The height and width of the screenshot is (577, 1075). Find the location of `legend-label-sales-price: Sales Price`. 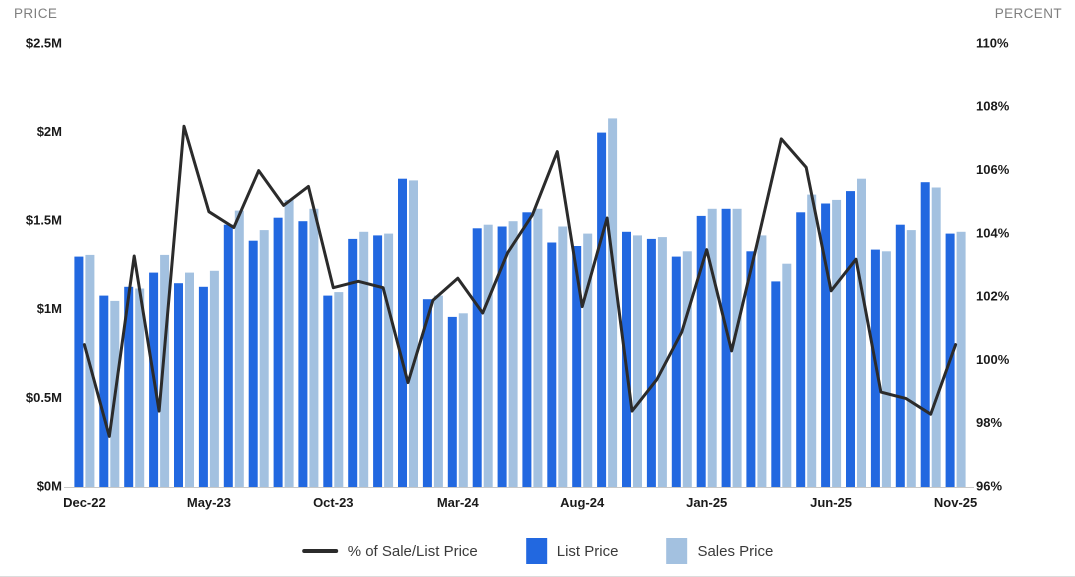

legend-label-sales-price: Sales Price is located at coordinates (735, 551).